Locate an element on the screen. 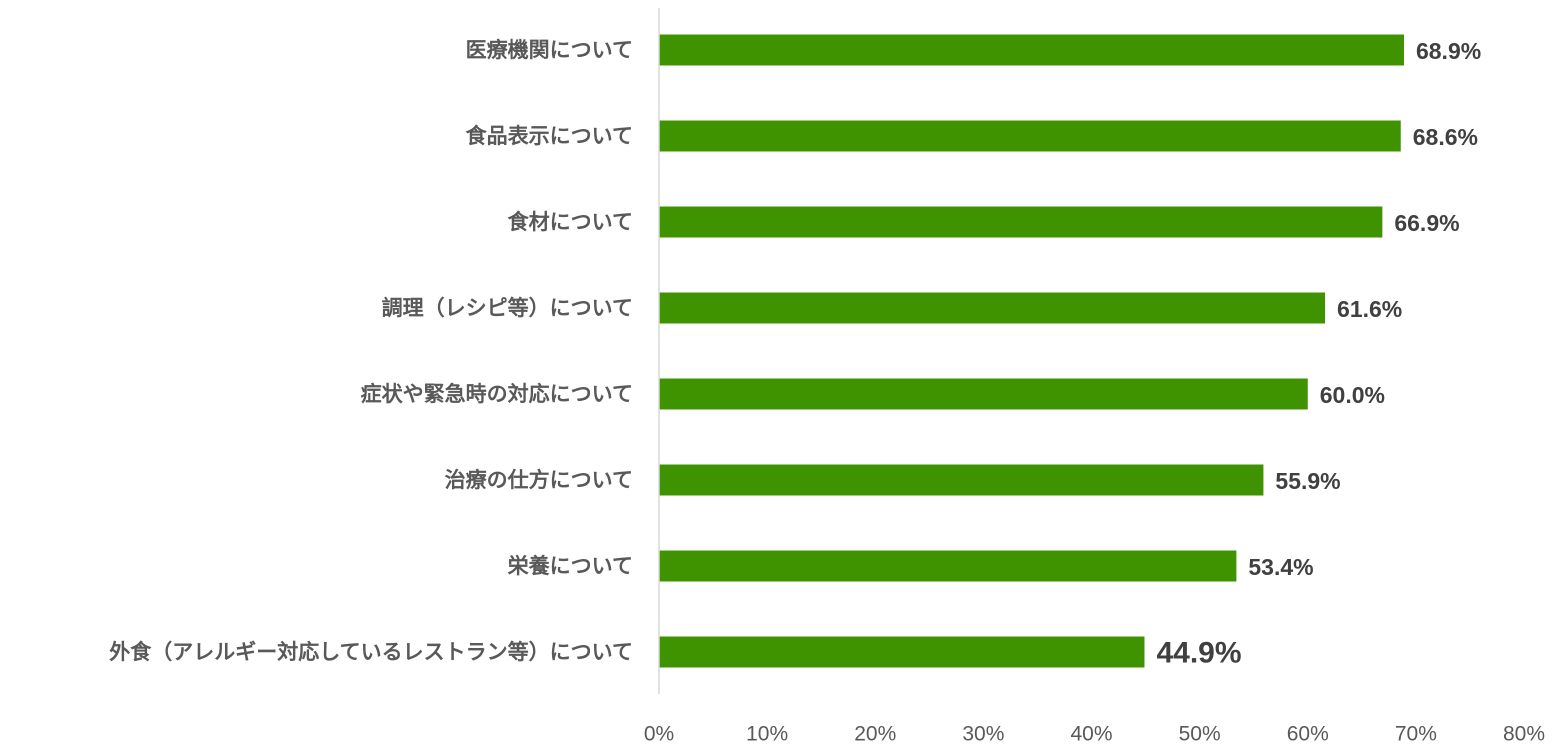  x-tick-label: 70% is located at coordinates (1416, 734).